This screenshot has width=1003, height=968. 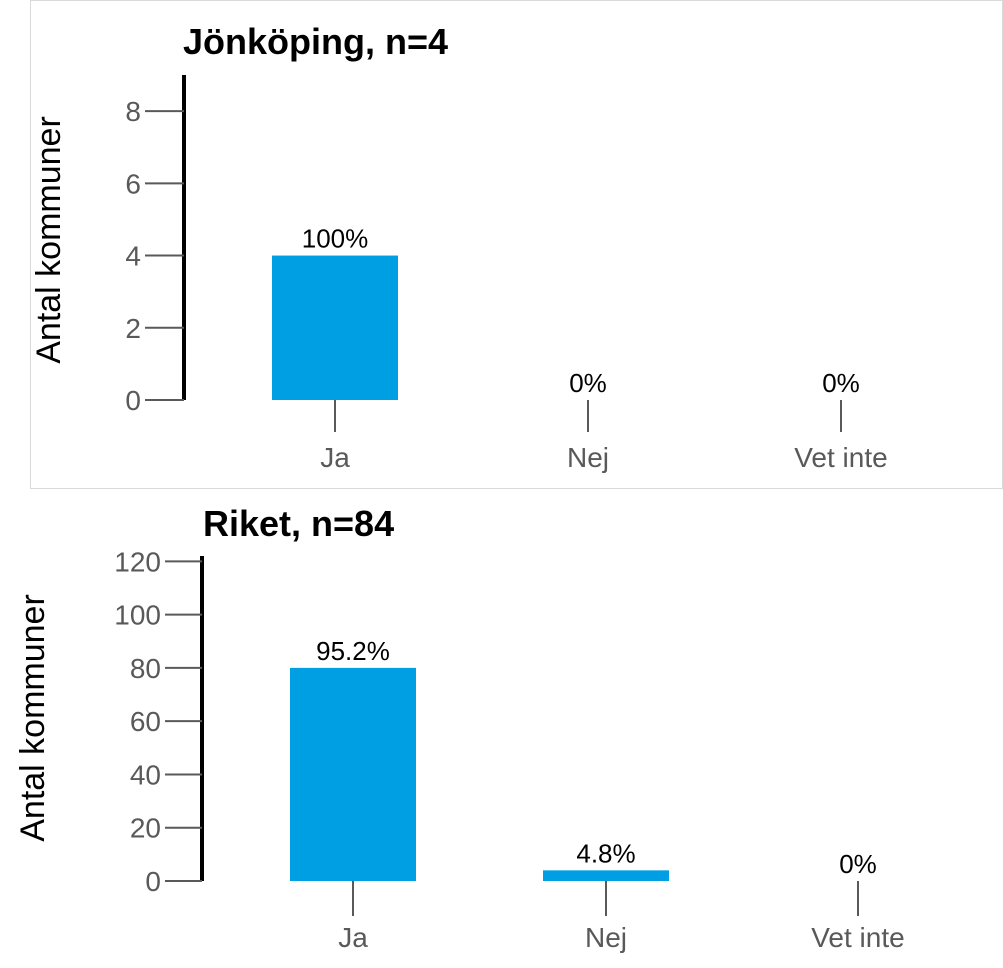 What do you see at coordinates (133, 183) in the screenshot?
I see `y-tick-label: 6` at bounding box center [133, 183].